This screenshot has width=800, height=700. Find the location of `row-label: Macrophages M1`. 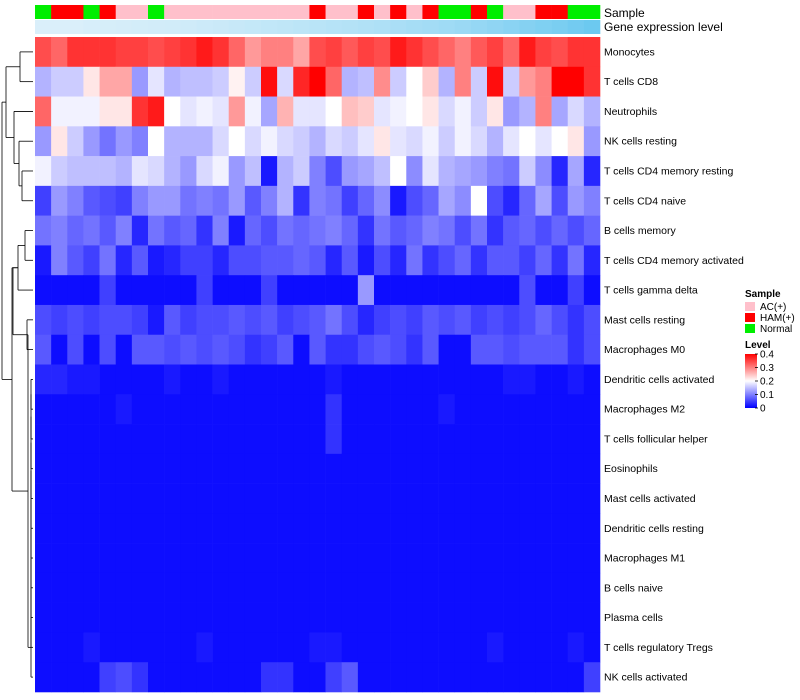

row-label: Macrophages M1 is located at coordinates (644, 559).